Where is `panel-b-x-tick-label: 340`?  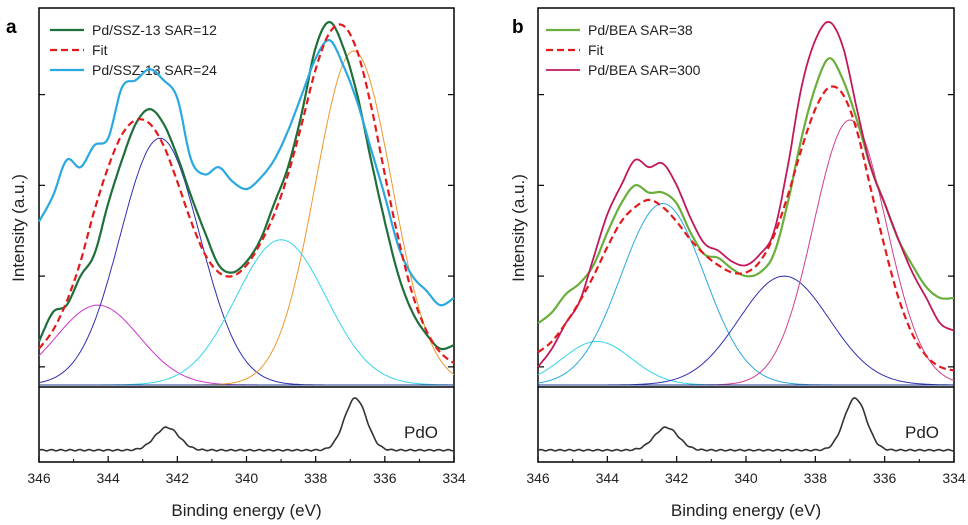
panel-b-x-tick-label: 340 is located at coordinates (746, 478).